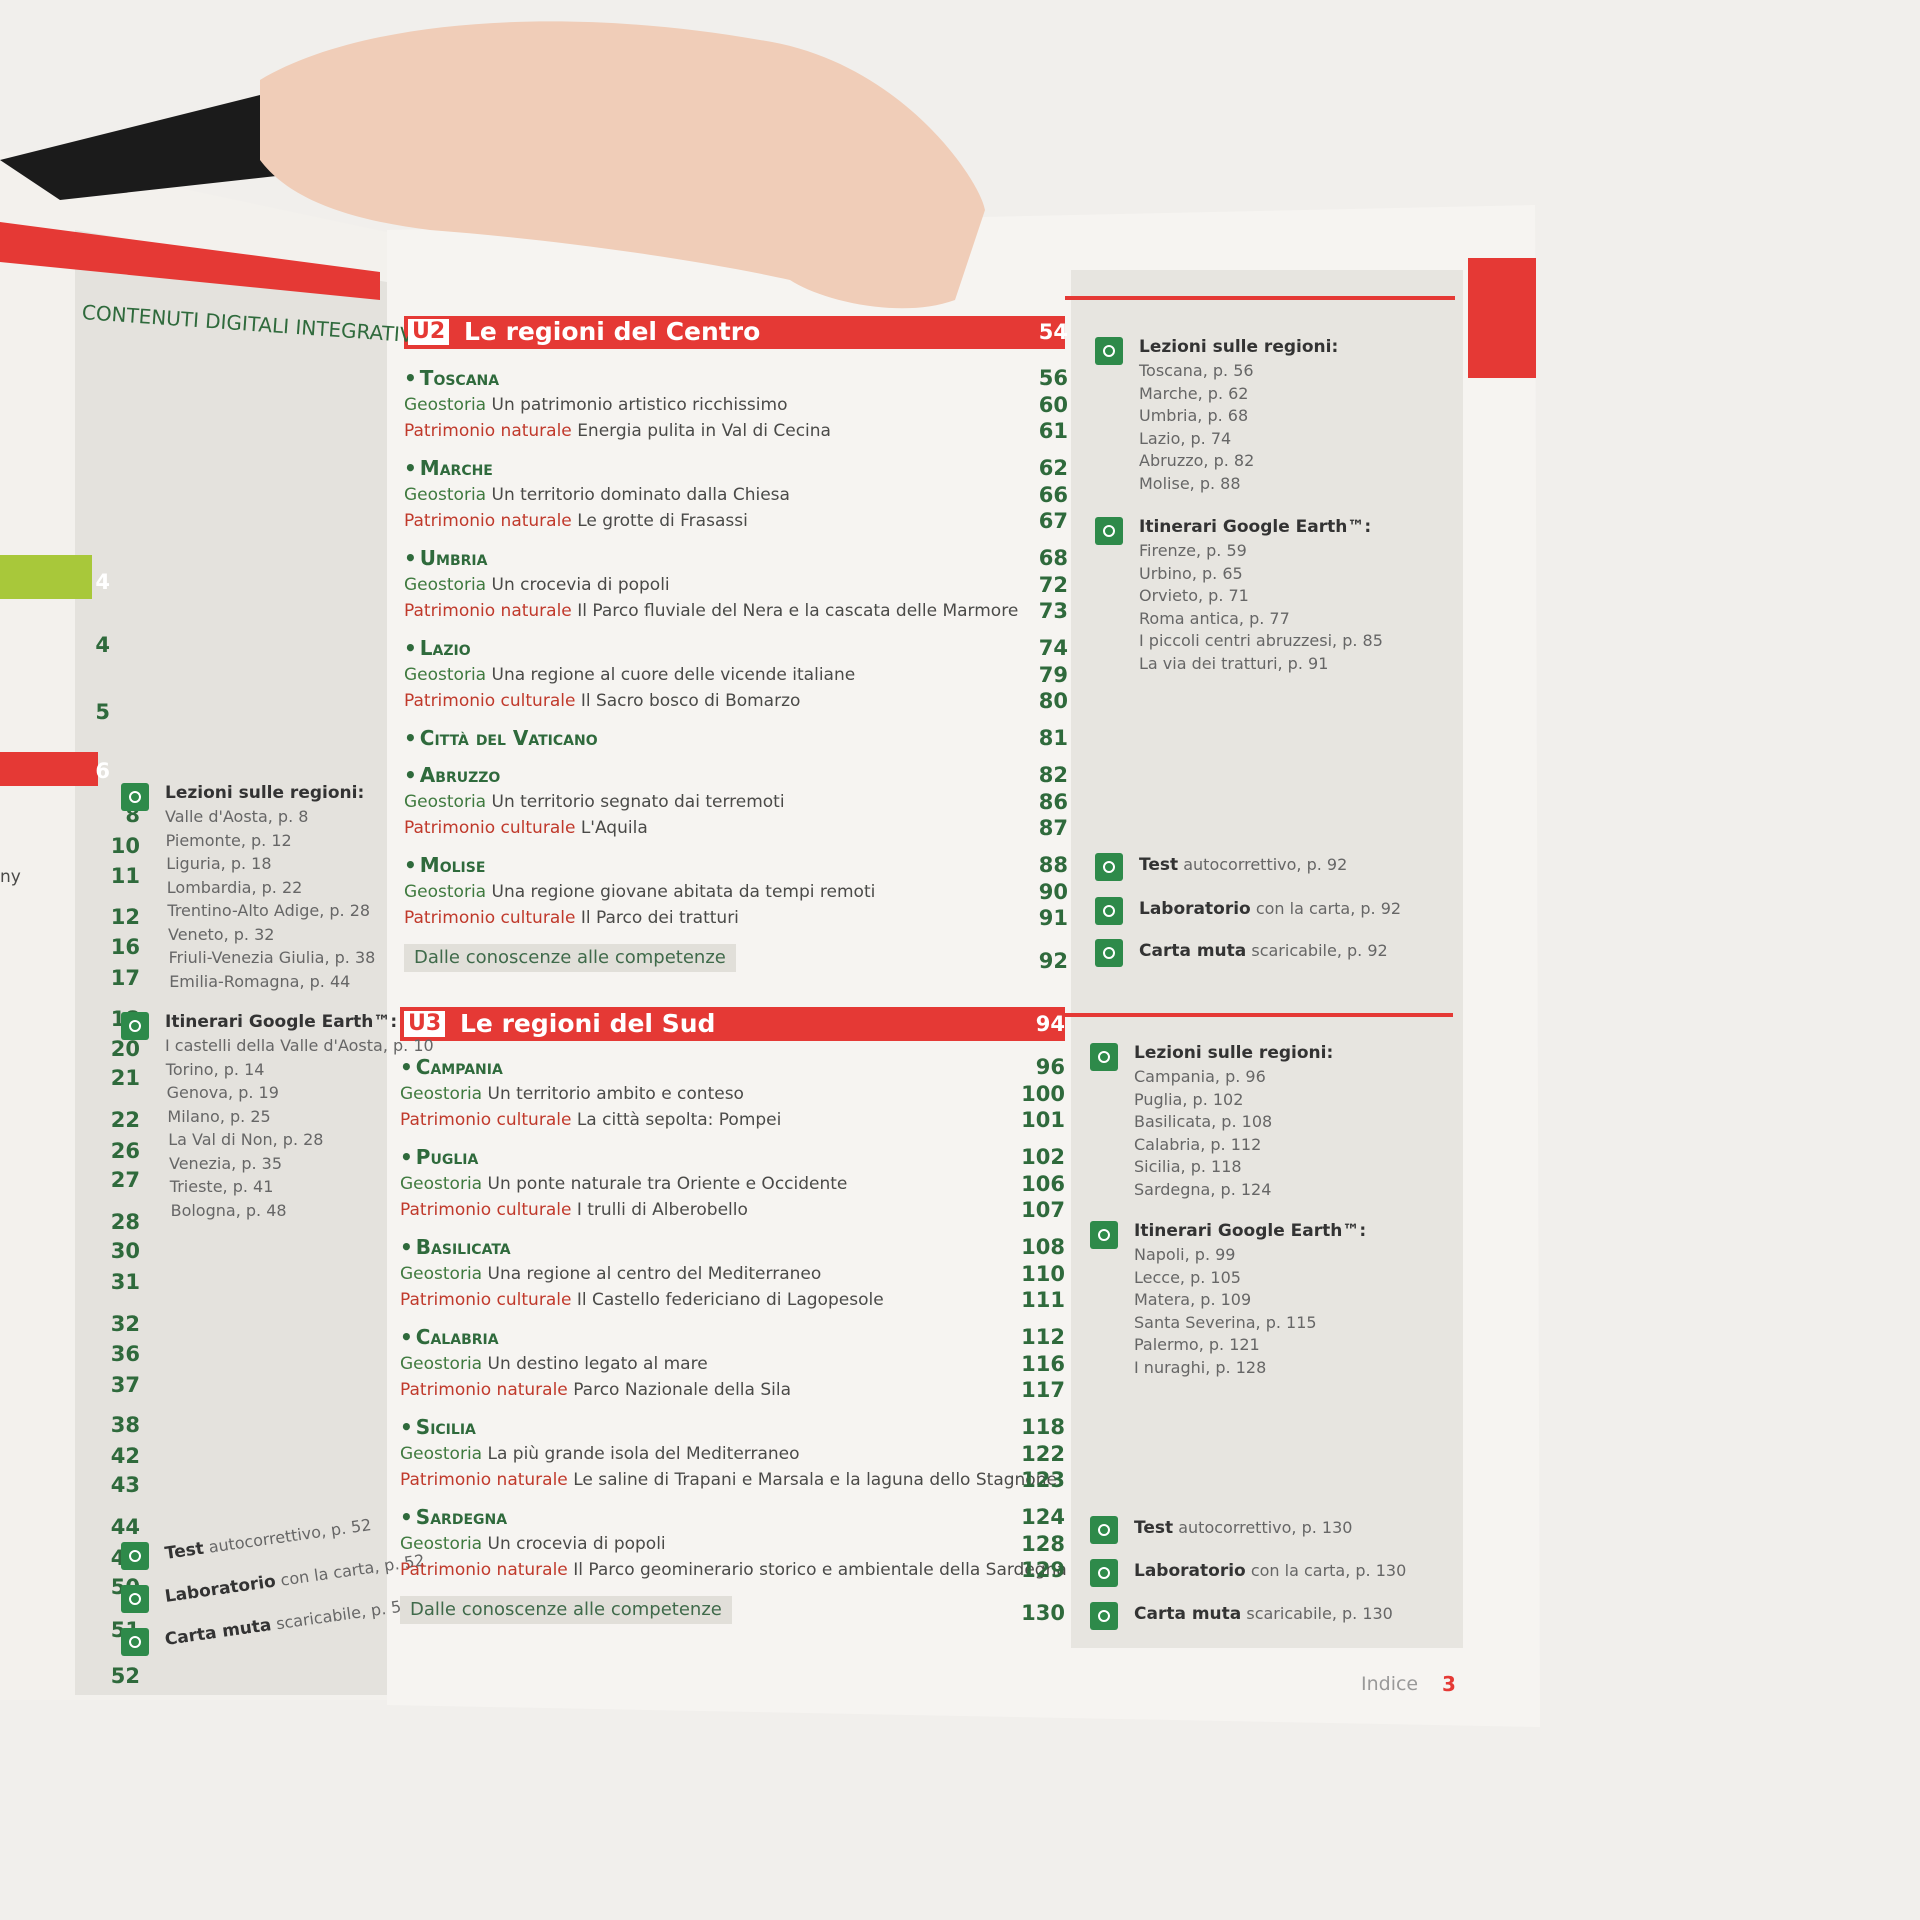  What do you see at coordinates (102, 771) in the screenshot?
I see `page-number: 6` at bounding box center [102, 771].